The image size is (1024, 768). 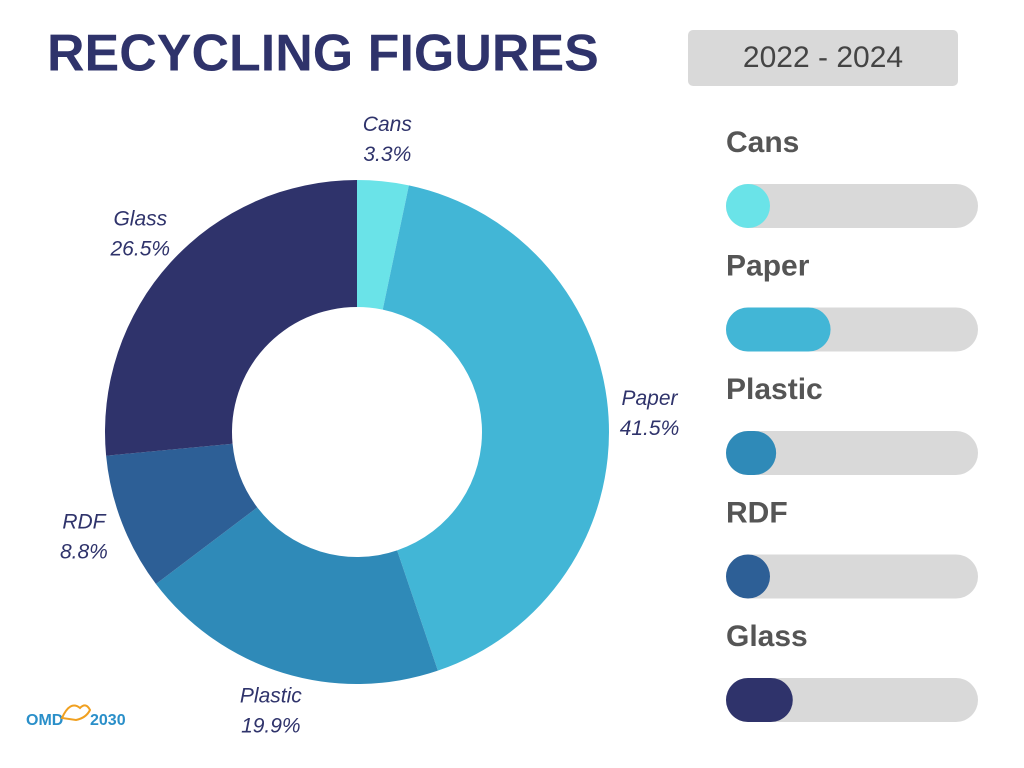 I want to click on date-badge, so click(x=823, y=58).